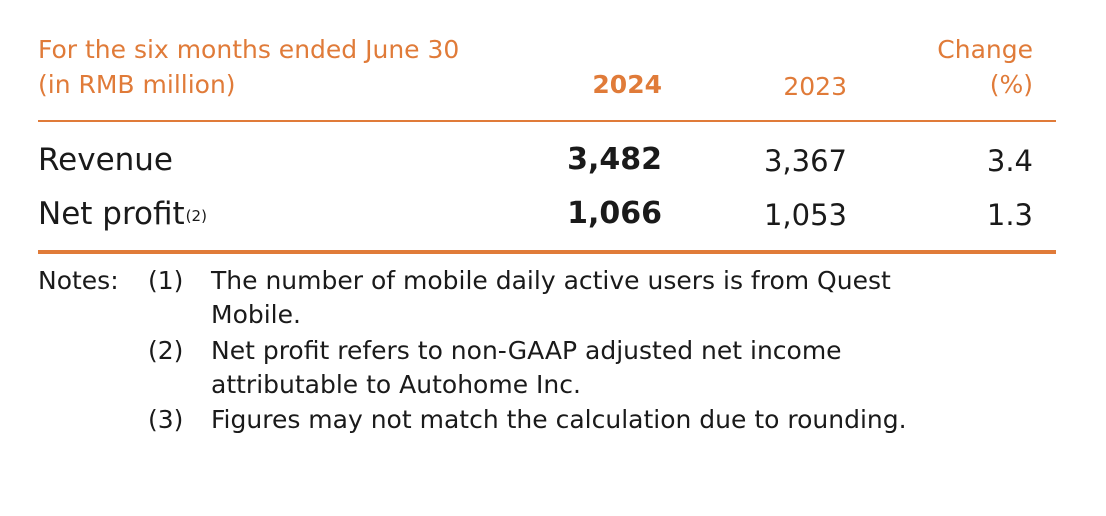  What do you see at coordinates (396, 384) in the screenshot?
I see `note-2-text-line2: attributable to Autohome Inc.` at bounding box center [396, 384].